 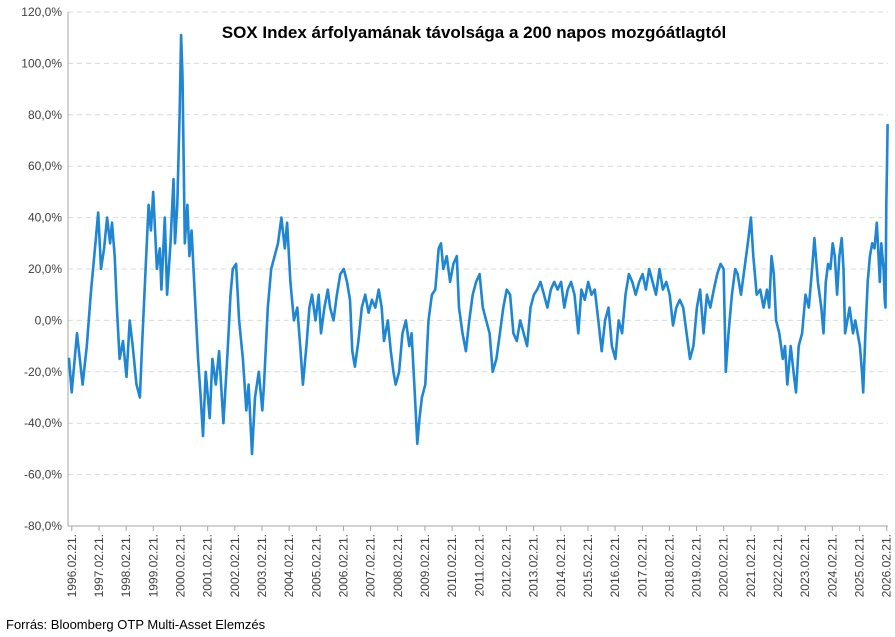 What do you see at coordinates (860, 565) in the screenshot?
I see `x-tick-label: 2025.02.21.` at bounding box center [860, 565].